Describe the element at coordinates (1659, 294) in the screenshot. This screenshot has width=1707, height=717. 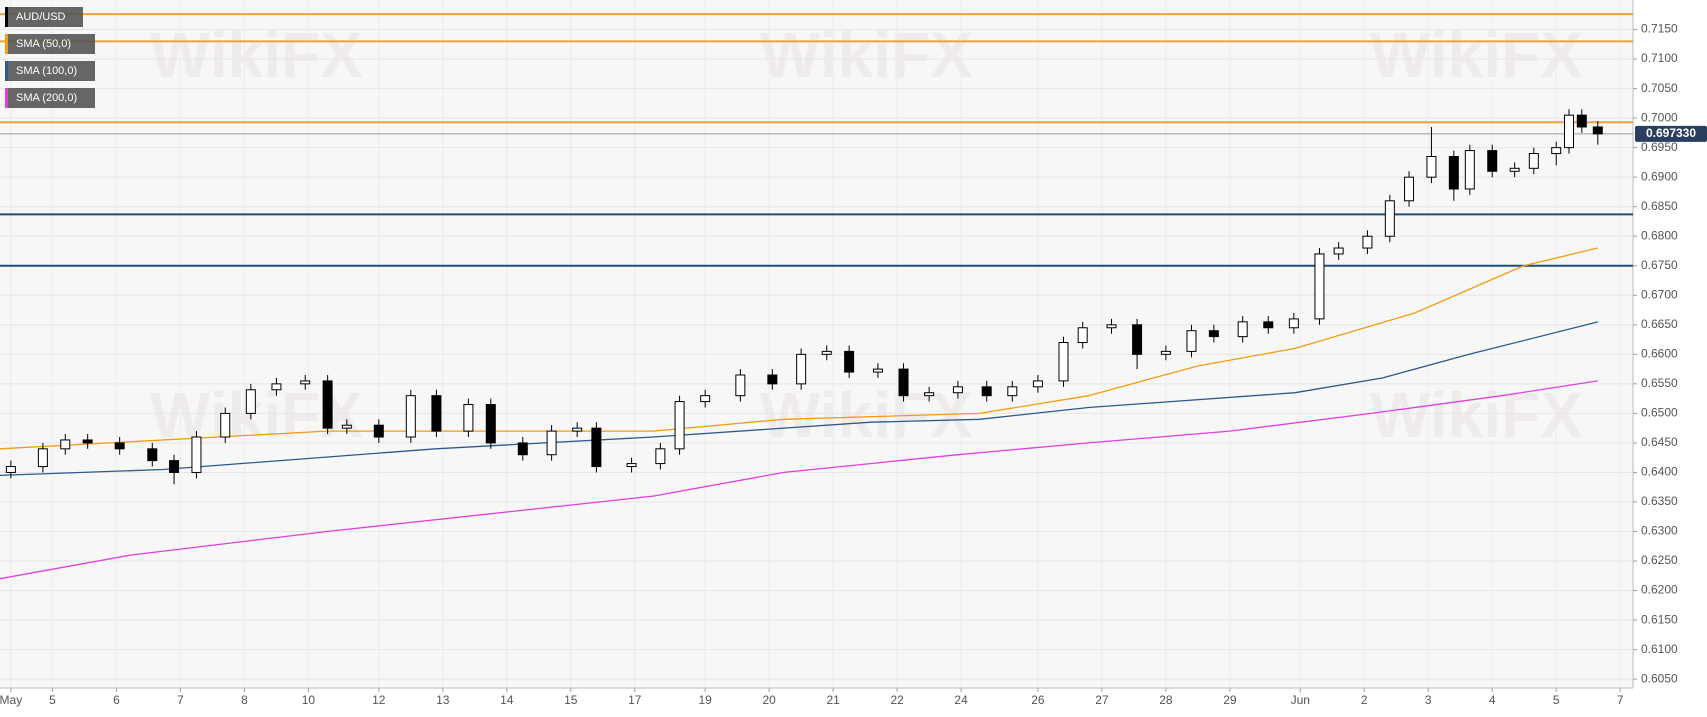
I see `y-tick-label: 0.6700` at that location.